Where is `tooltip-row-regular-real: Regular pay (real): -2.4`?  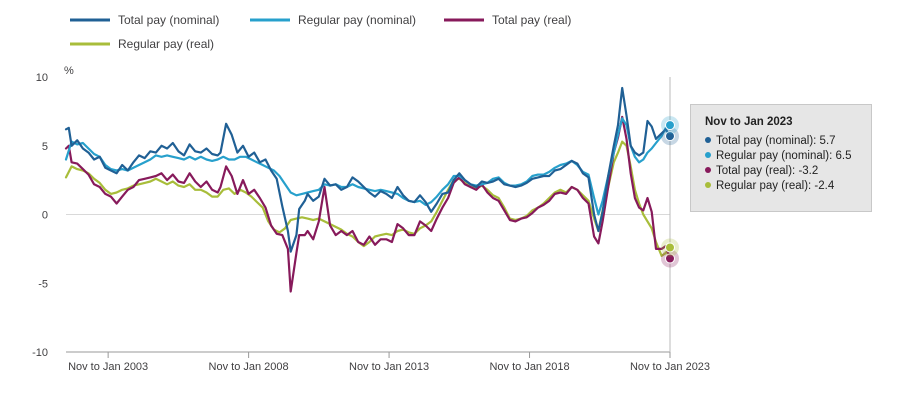 tooltip-row-regular-real: Regular pay (real): -2.4 is located at coordinates (781, 186).